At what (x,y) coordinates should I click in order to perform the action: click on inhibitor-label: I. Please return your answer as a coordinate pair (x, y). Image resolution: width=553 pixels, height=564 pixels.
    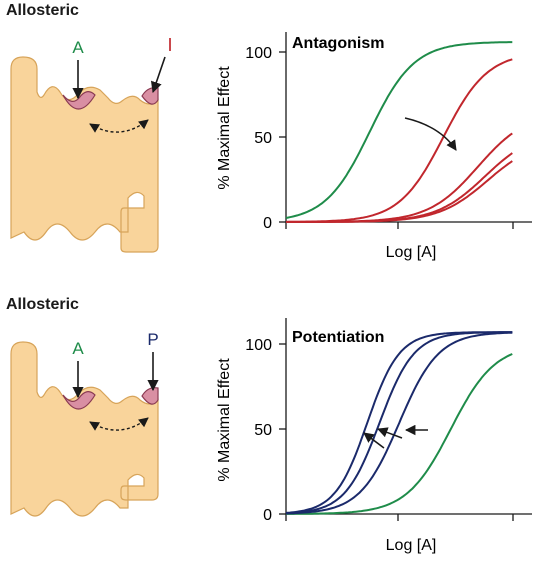
    Looking at the image, I should click on (169, 45).